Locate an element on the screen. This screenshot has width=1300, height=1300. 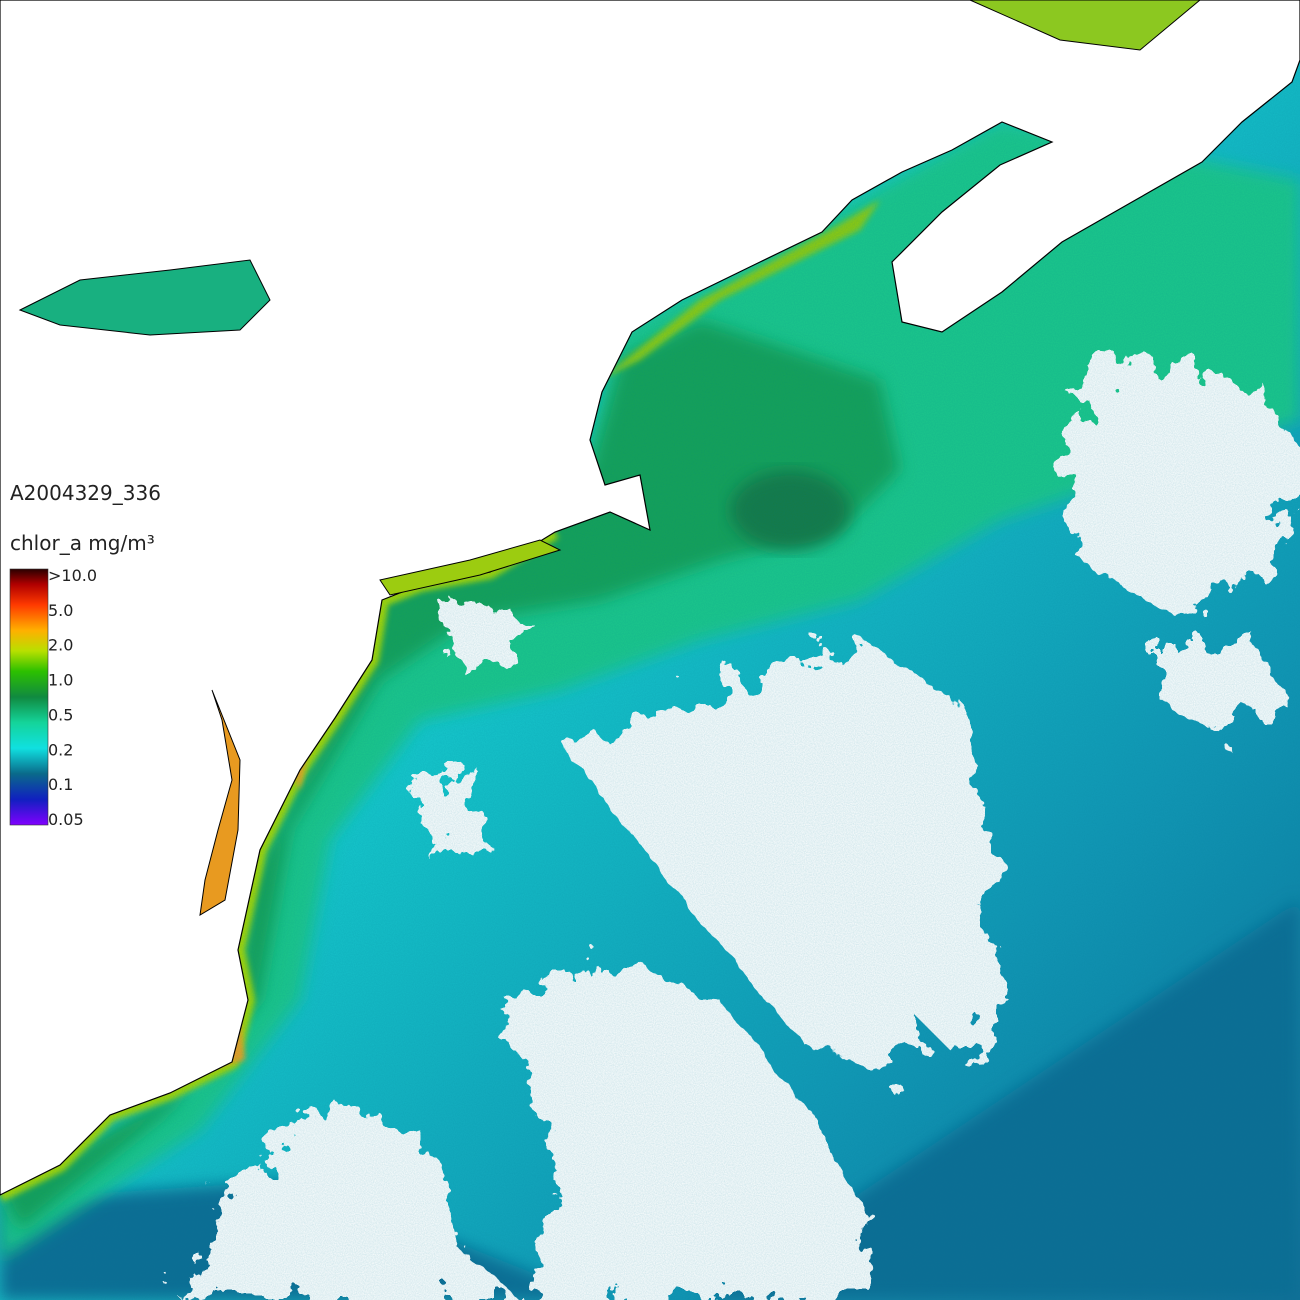
colorbar is located at coordinates (29, 697).